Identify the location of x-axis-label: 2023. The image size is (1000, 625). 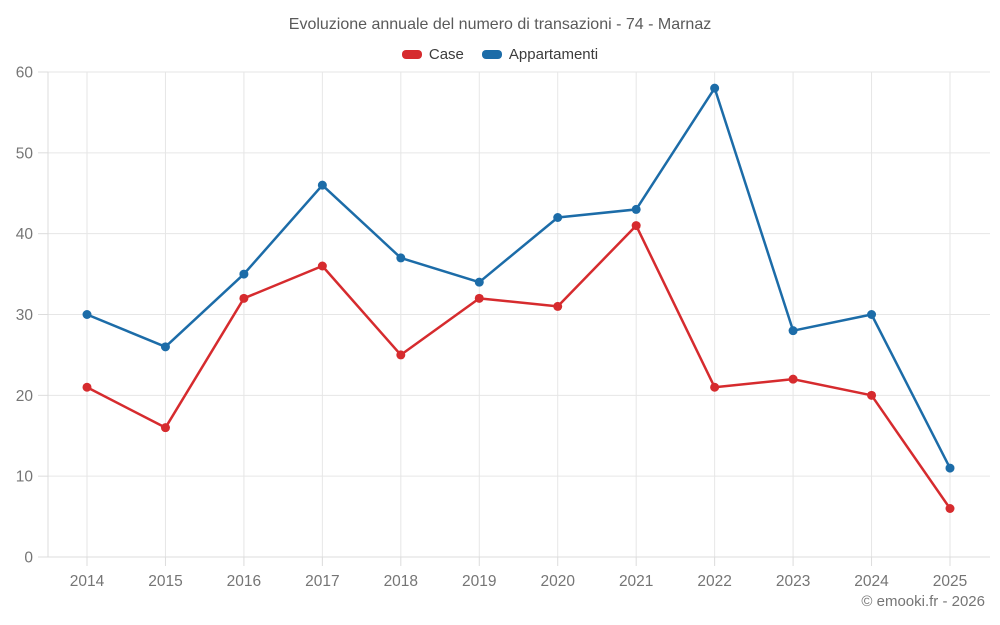
(793, 581).